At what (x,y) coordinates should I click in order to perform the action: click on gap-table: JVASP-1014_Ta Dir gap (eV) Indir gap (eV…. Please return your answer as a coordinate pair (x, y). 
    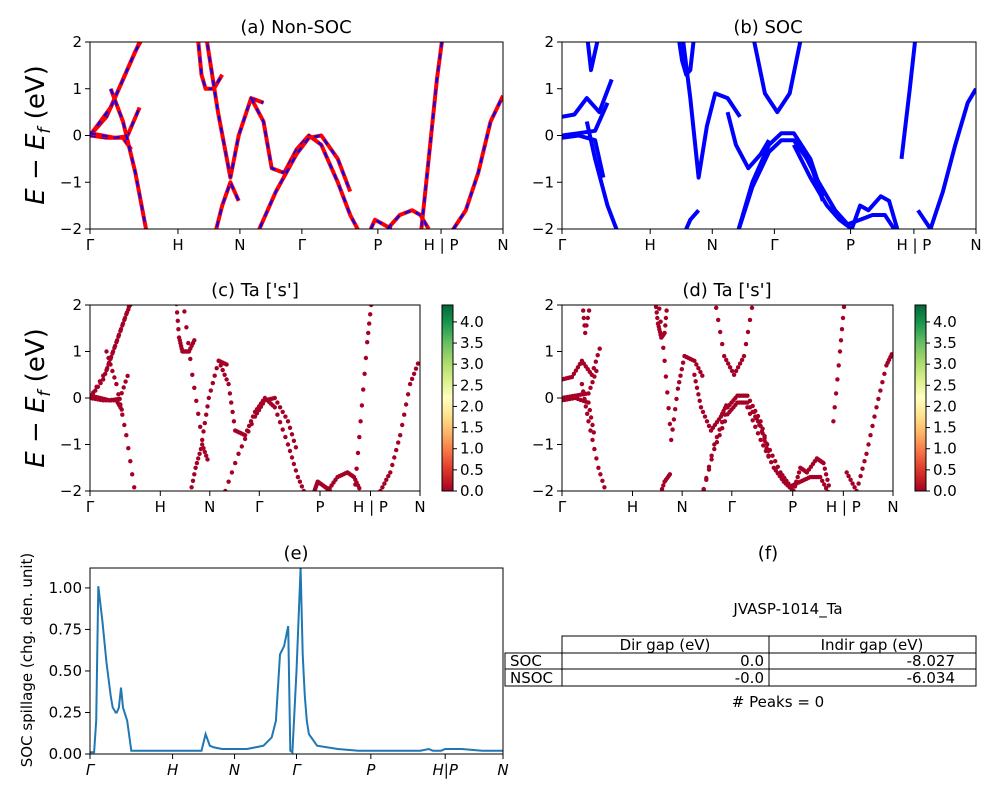
    Looking at the image, I should click on (740, 655).